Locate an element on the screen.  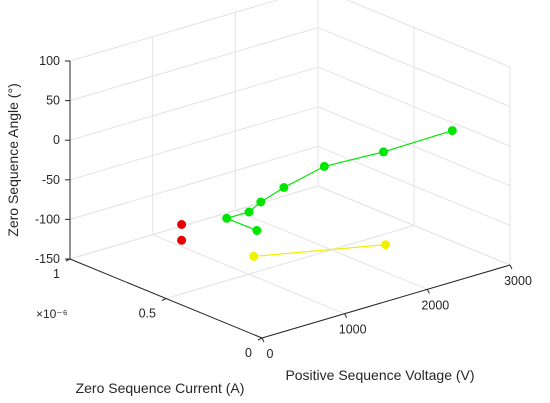
grid-line-floor-y is located at coordinates (290, 262).